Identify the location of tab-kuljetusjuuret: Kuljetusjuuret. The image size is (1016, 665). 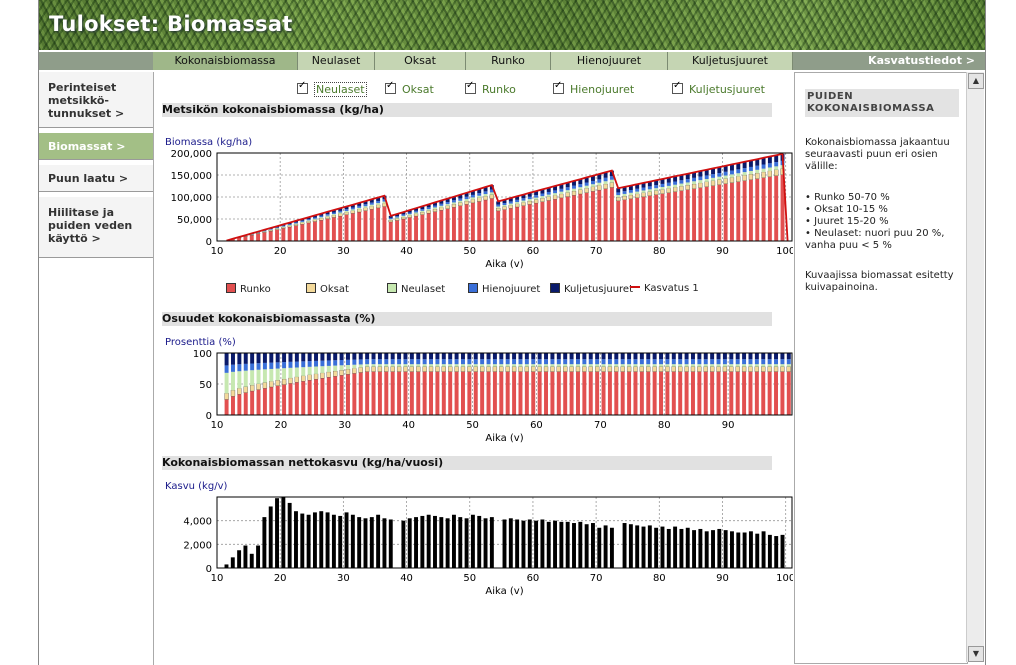
(730, 61).